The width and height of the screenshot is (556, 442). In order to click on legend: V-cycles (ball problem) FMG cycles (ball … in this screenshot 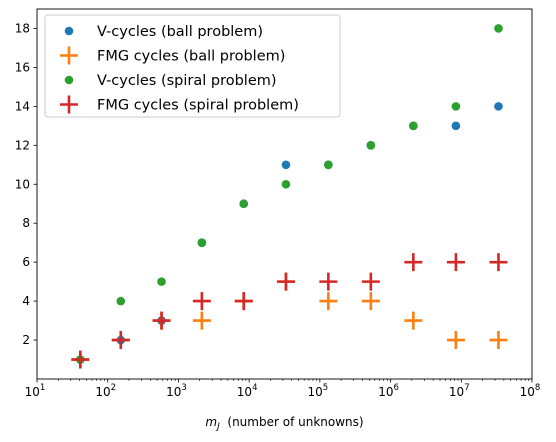, I will do `click(192, 66)`.